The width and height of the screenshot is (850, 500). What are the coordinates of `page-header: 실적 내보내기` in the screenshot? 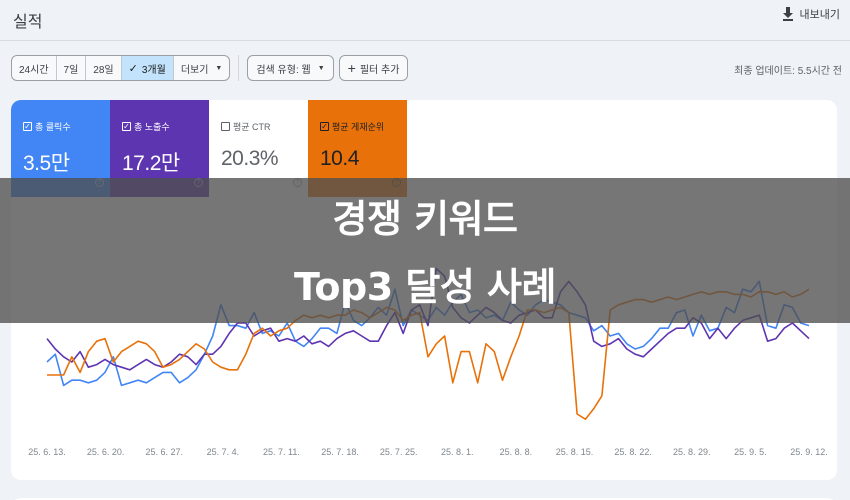 It's located at (425, 20).